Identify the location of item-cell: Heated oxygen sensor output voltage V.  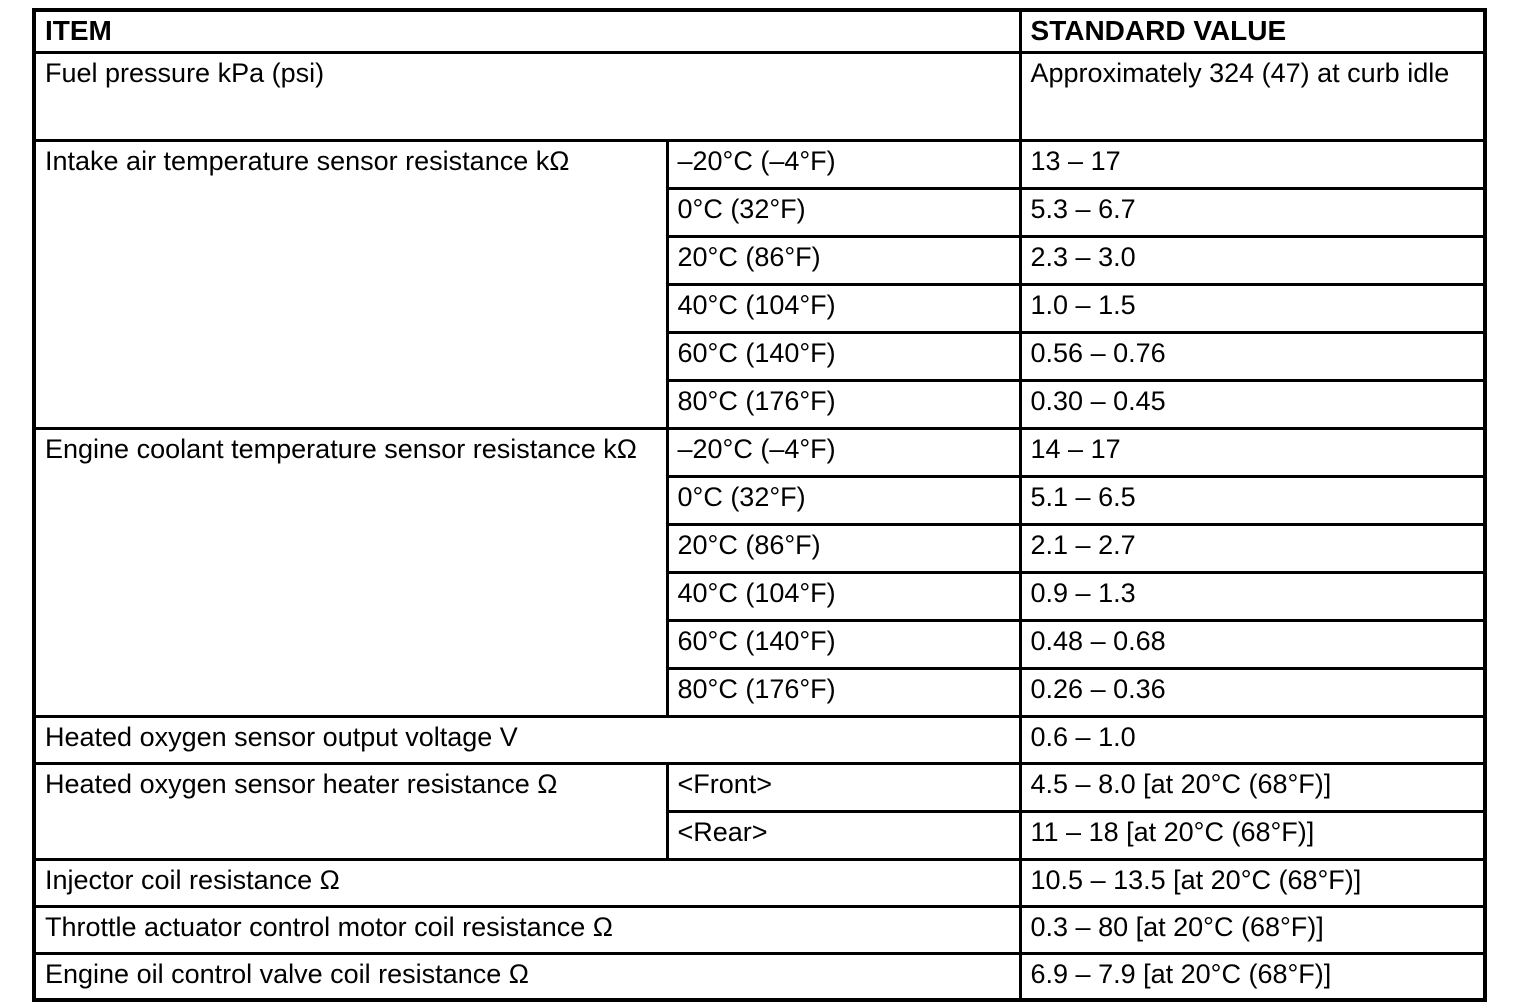
(527, 739).